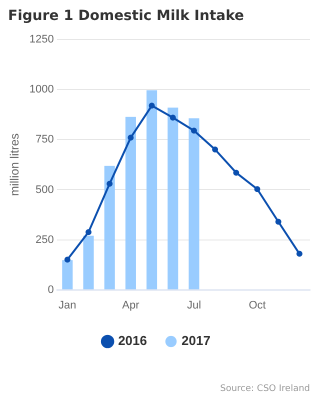 The image size is (320, 400). What do you see at coordinates (126, 16) in the screenshot?
I see `chart-title: Figure 1 Domestic Milk Intake` at bounding box center [126, 16].